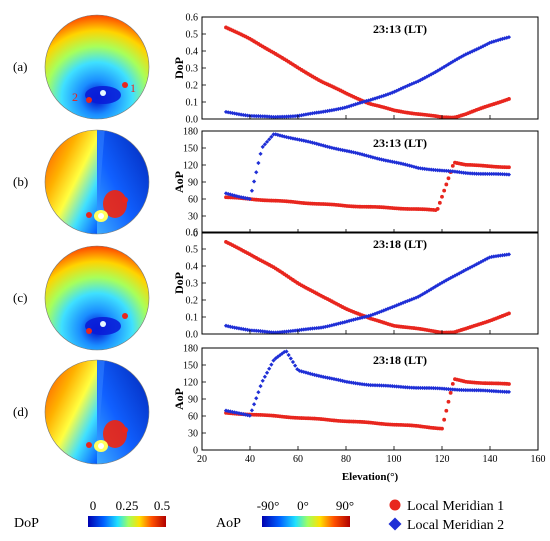 This screenshot has width=550, height=541. I want to click on panel-time-label: 23:13 (LT), so click(400, 143).